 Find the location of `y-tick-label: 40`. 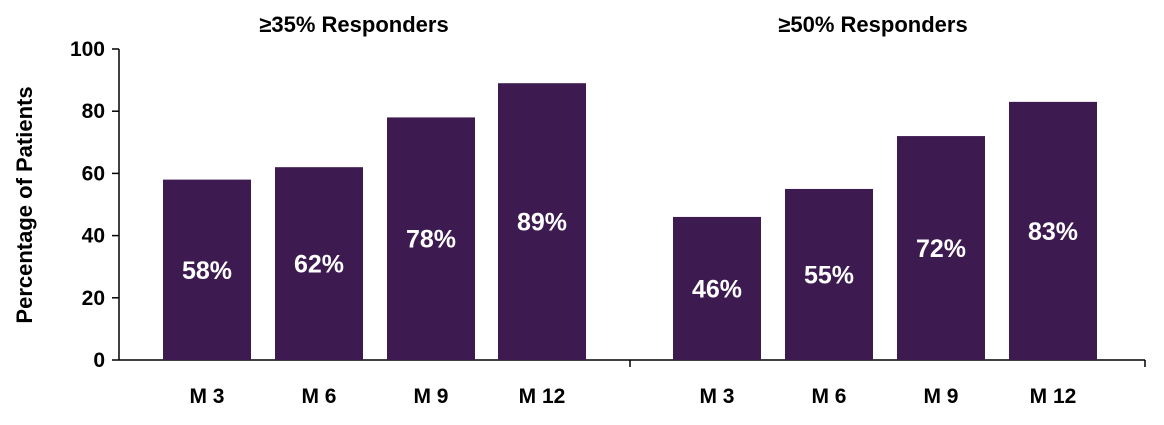

y-tick-label: 40 is located at coordinates (93, 236).